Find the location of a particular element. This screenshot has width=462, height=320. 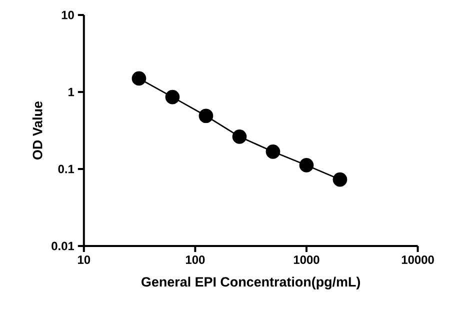

y-axis-title: OD Value is located at coordinates (37, 130).